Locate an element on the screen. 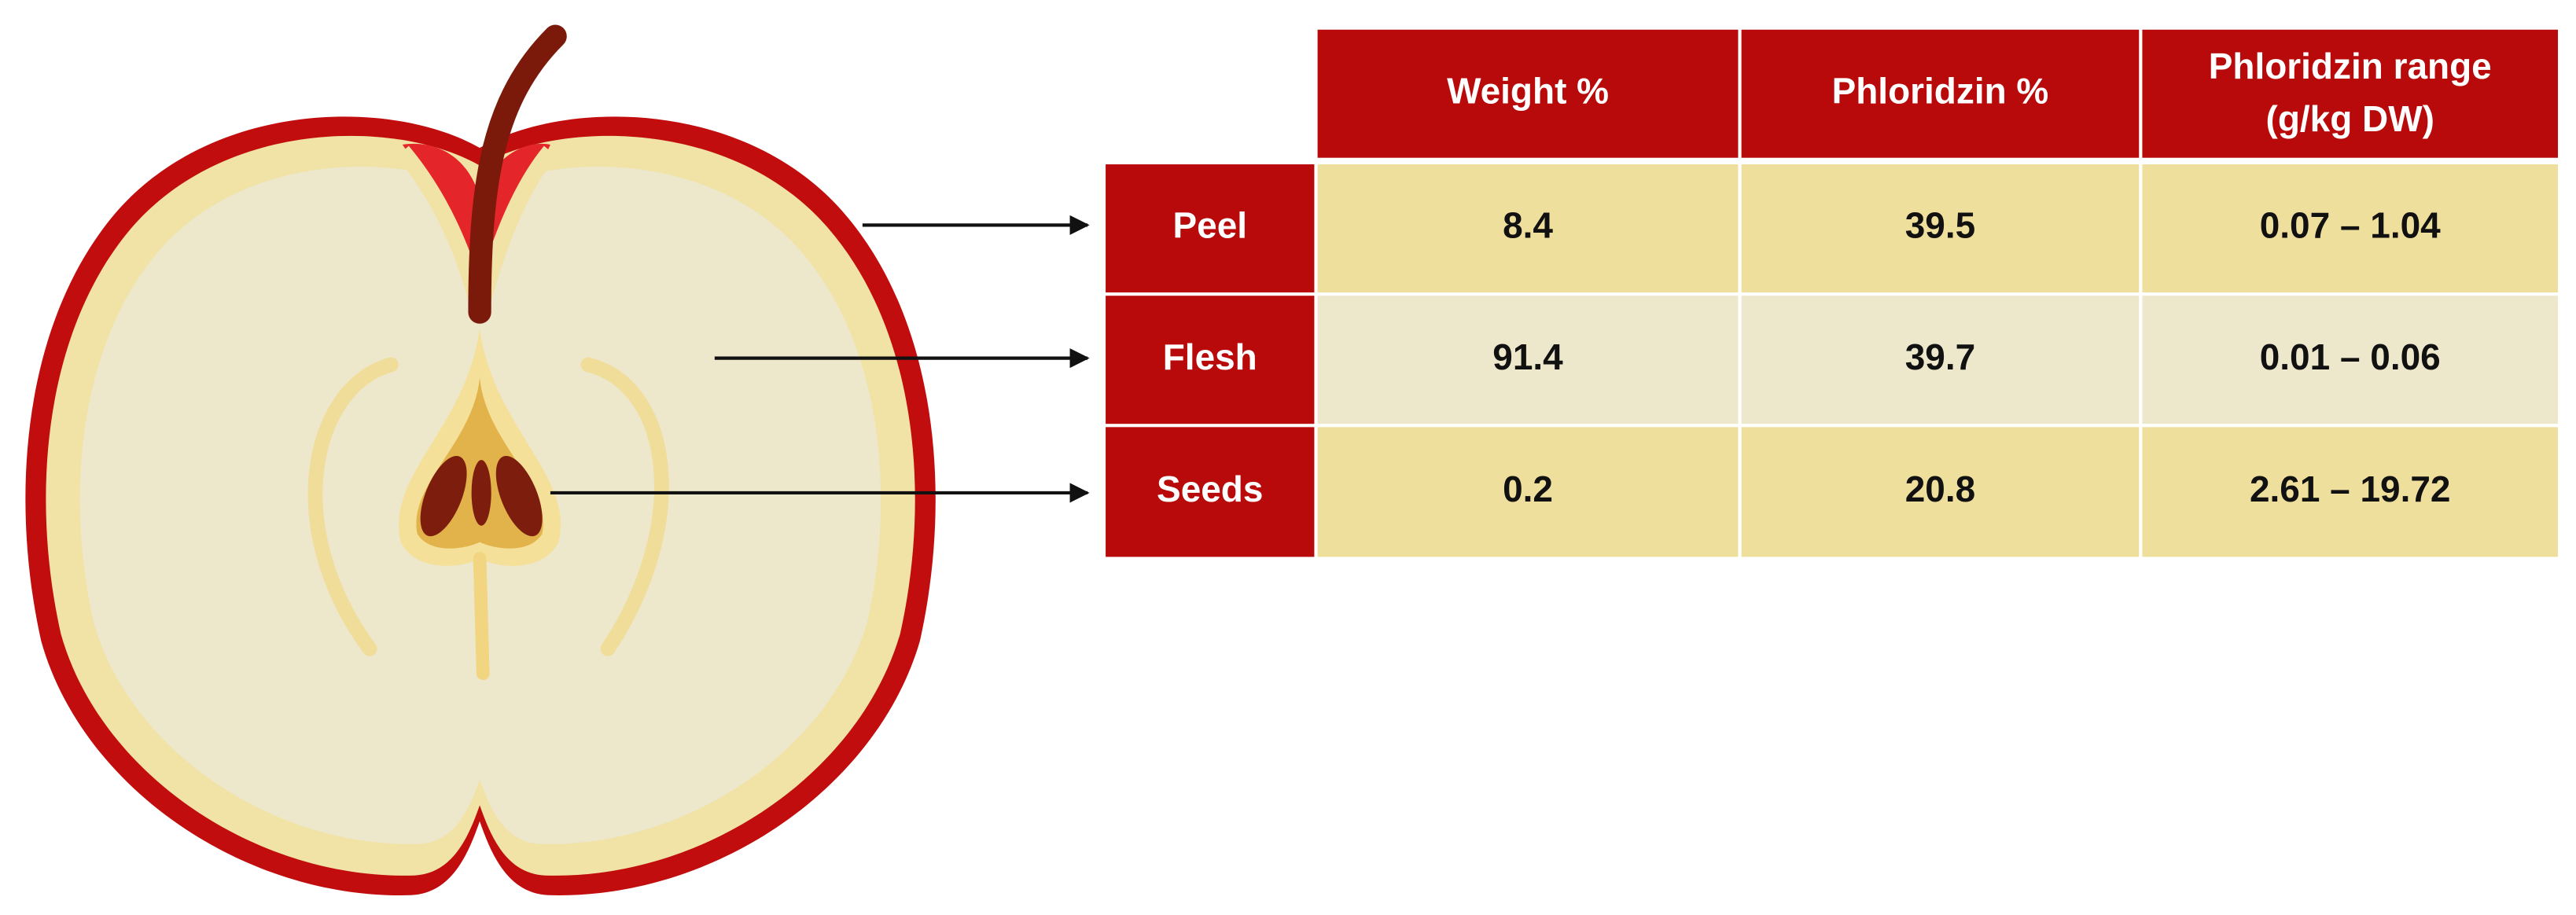 This screenshot has height=915, width=2576. cell-text: 39.7 is located at coordinates (1940, 356).